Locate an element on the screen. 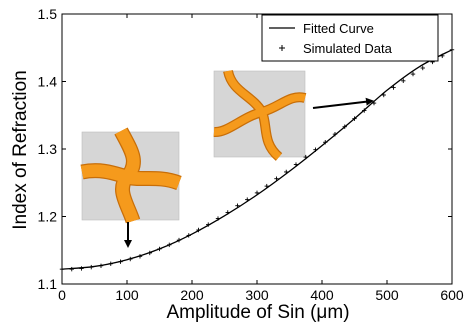 The height and width of the screenshot is (329, 465). pinwheel-inset-arrow is located at coordinates (343, 103).